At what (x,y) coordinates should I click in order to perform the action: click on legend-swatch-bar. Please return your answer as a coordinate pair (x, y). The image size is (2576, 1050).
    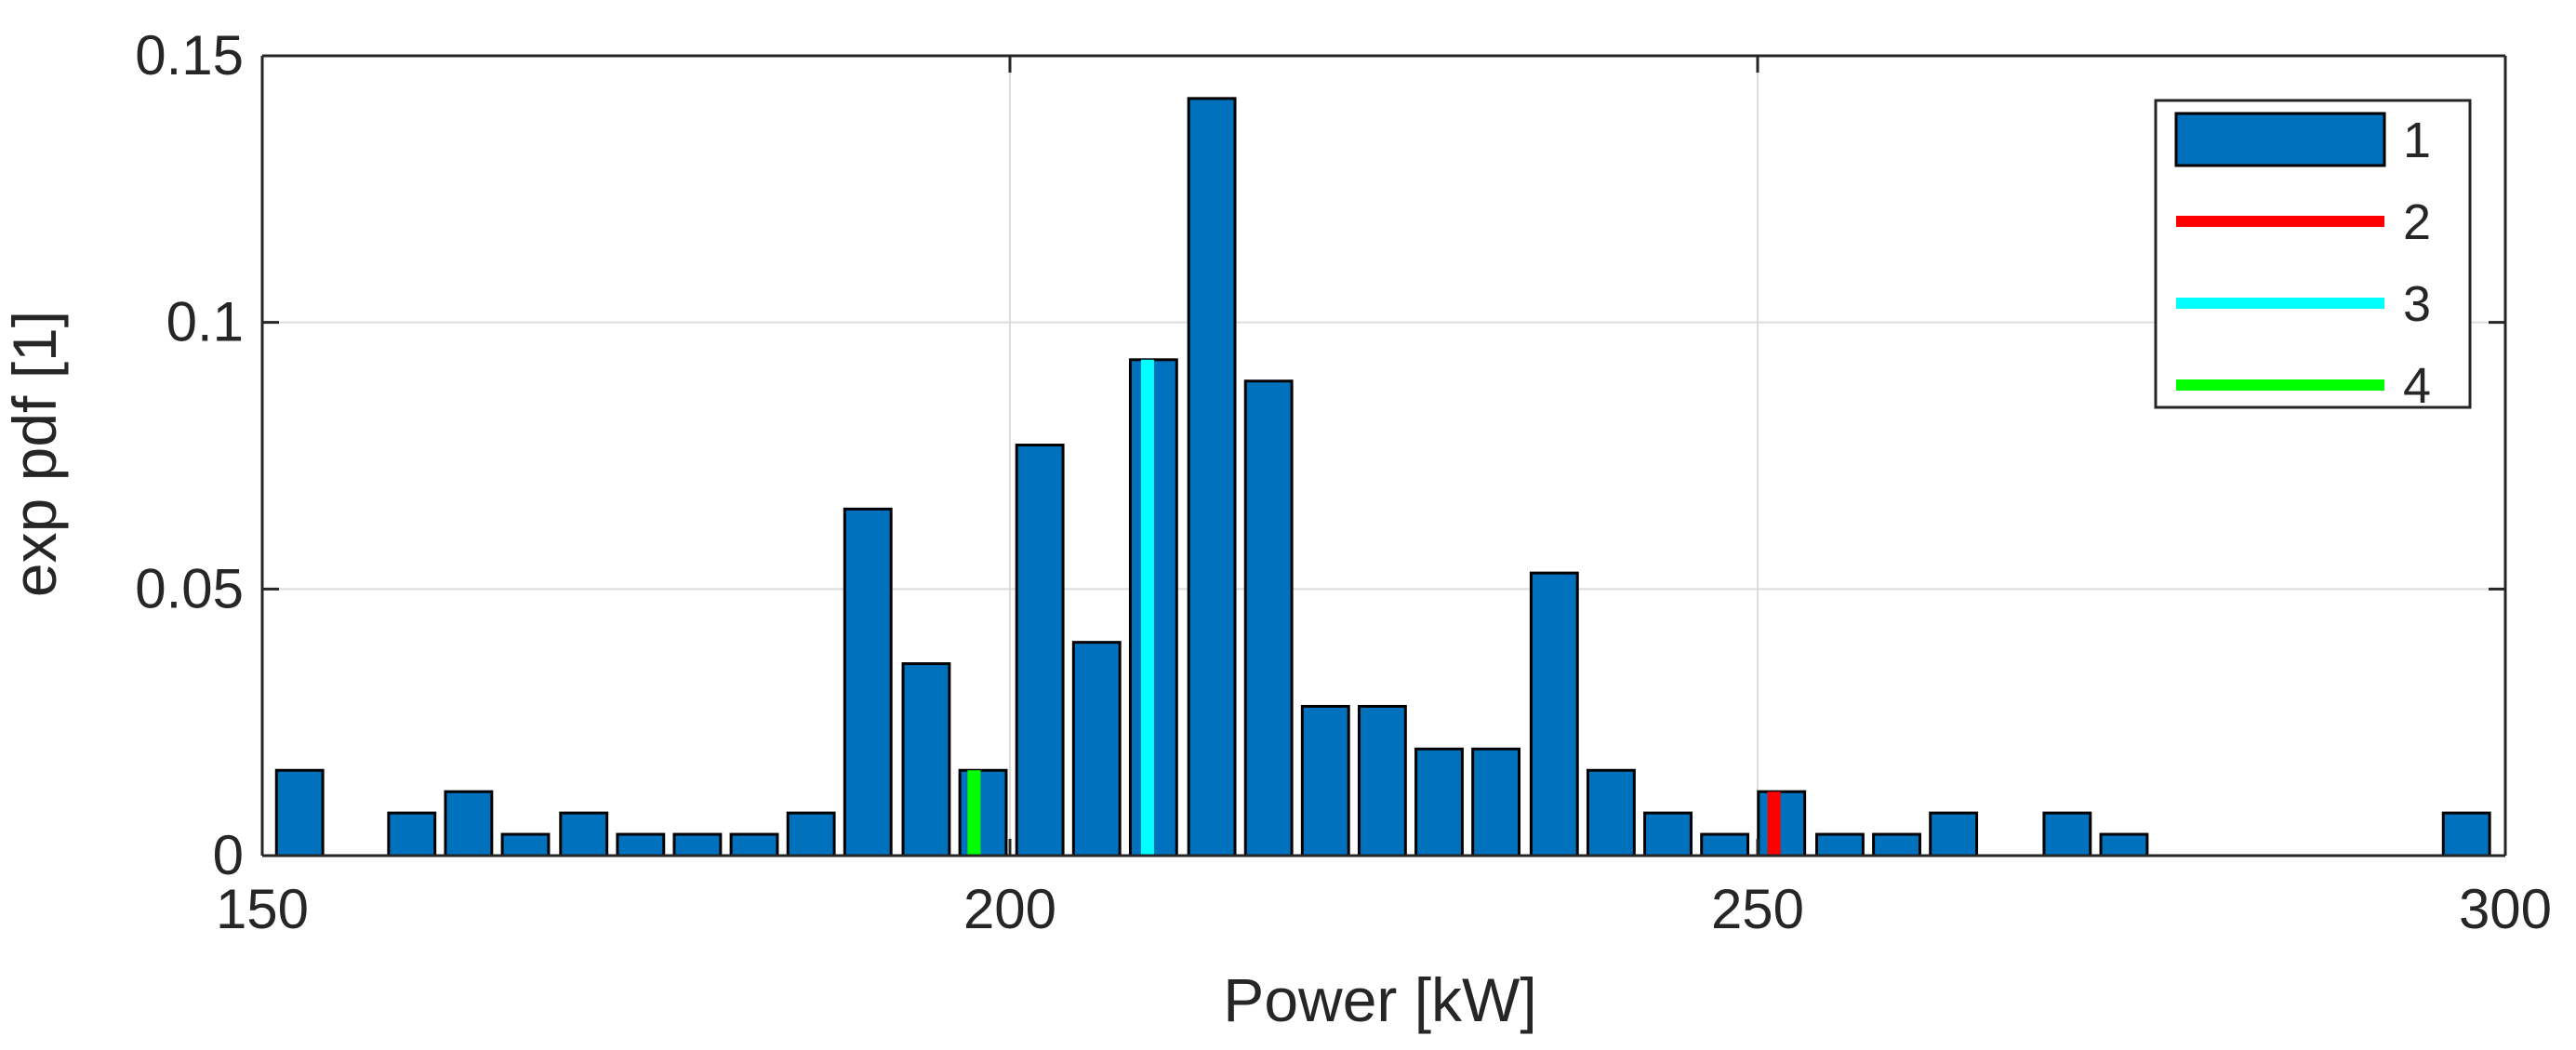
    Looking at the image, I should click on (2280, 139).